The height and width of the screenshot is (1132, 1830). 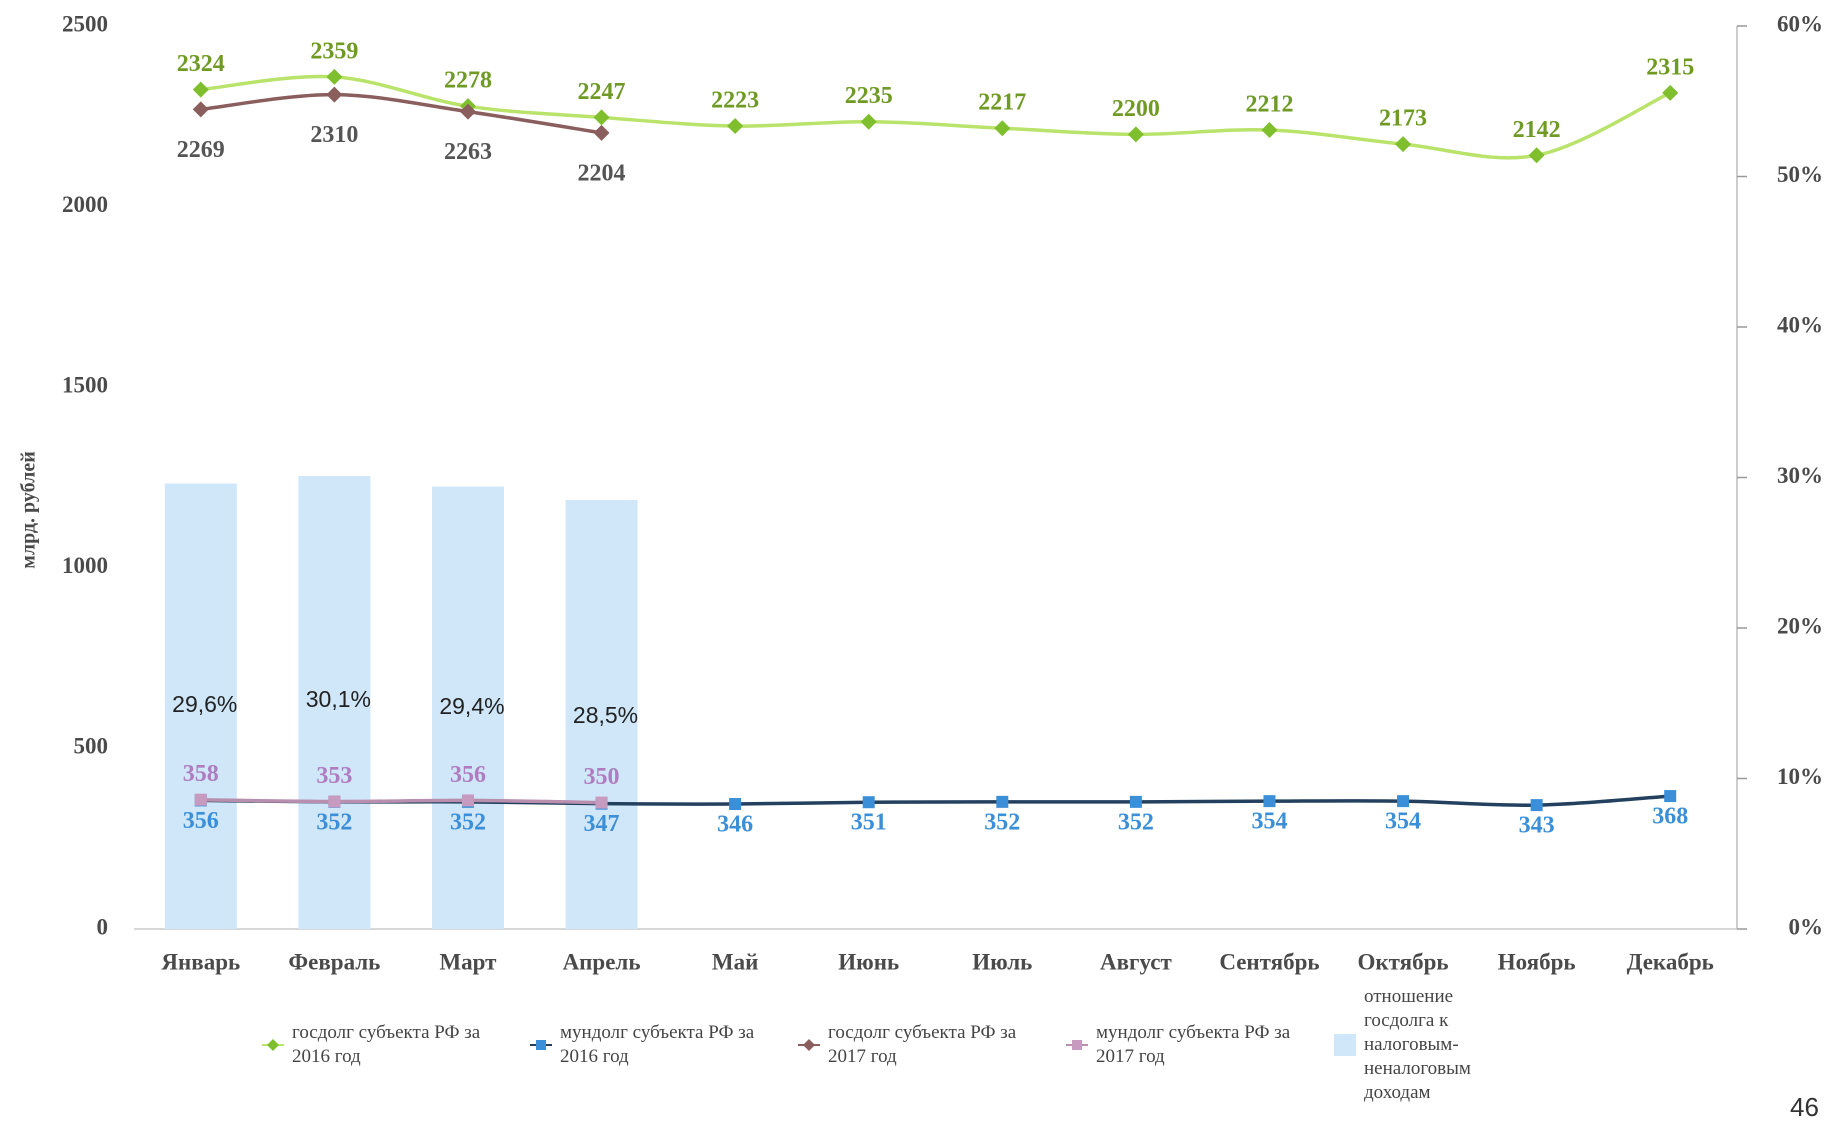 What do you see at coordinates (869, 96) in the screenshot?
I see `data-label: 2235` at bounding box center [869, 96].